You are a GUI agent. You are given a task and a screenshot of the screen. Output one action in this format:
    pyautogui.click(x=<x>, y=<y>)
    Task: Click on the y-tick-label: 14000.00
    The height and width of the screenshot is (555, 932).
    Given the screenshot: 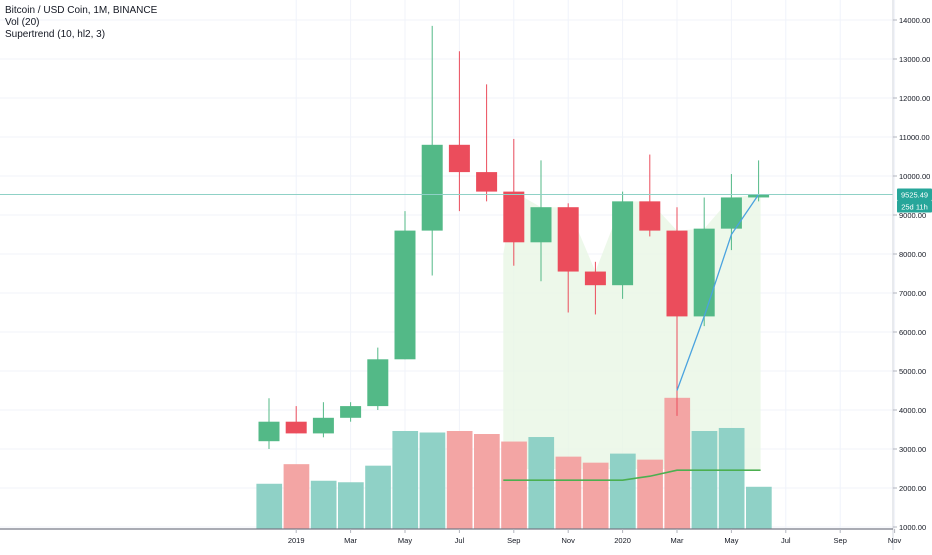 What is the action you would take?
    pyautogui.click(x=914, y=20)
    